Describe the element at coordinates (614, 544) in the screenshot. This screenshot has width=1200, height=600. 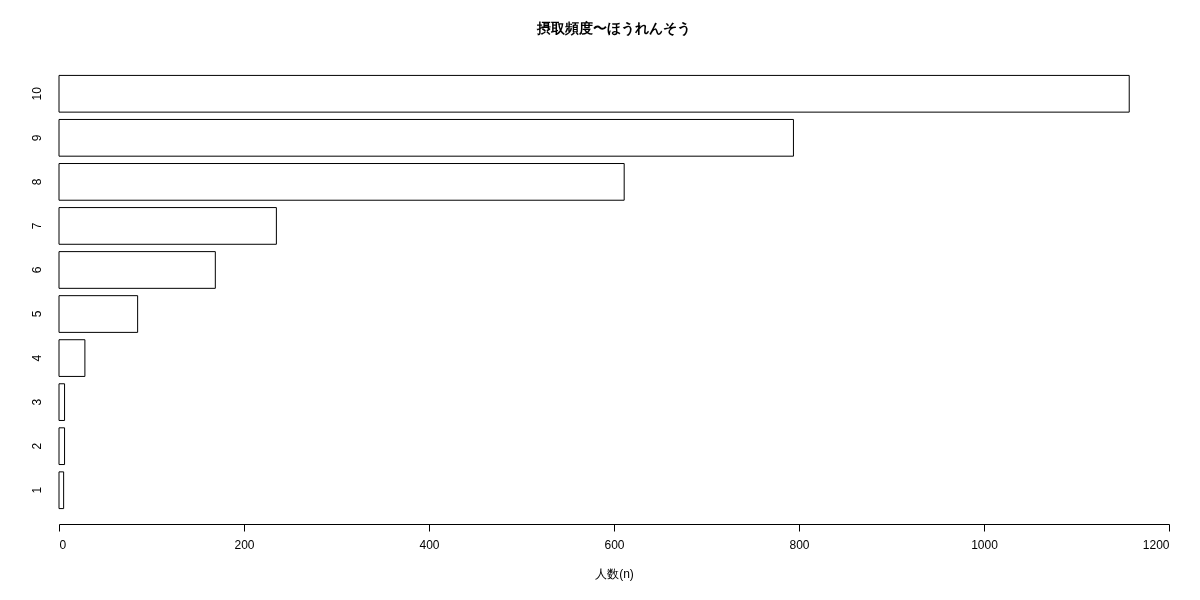
I see `x-tick-label: 600` at that location.